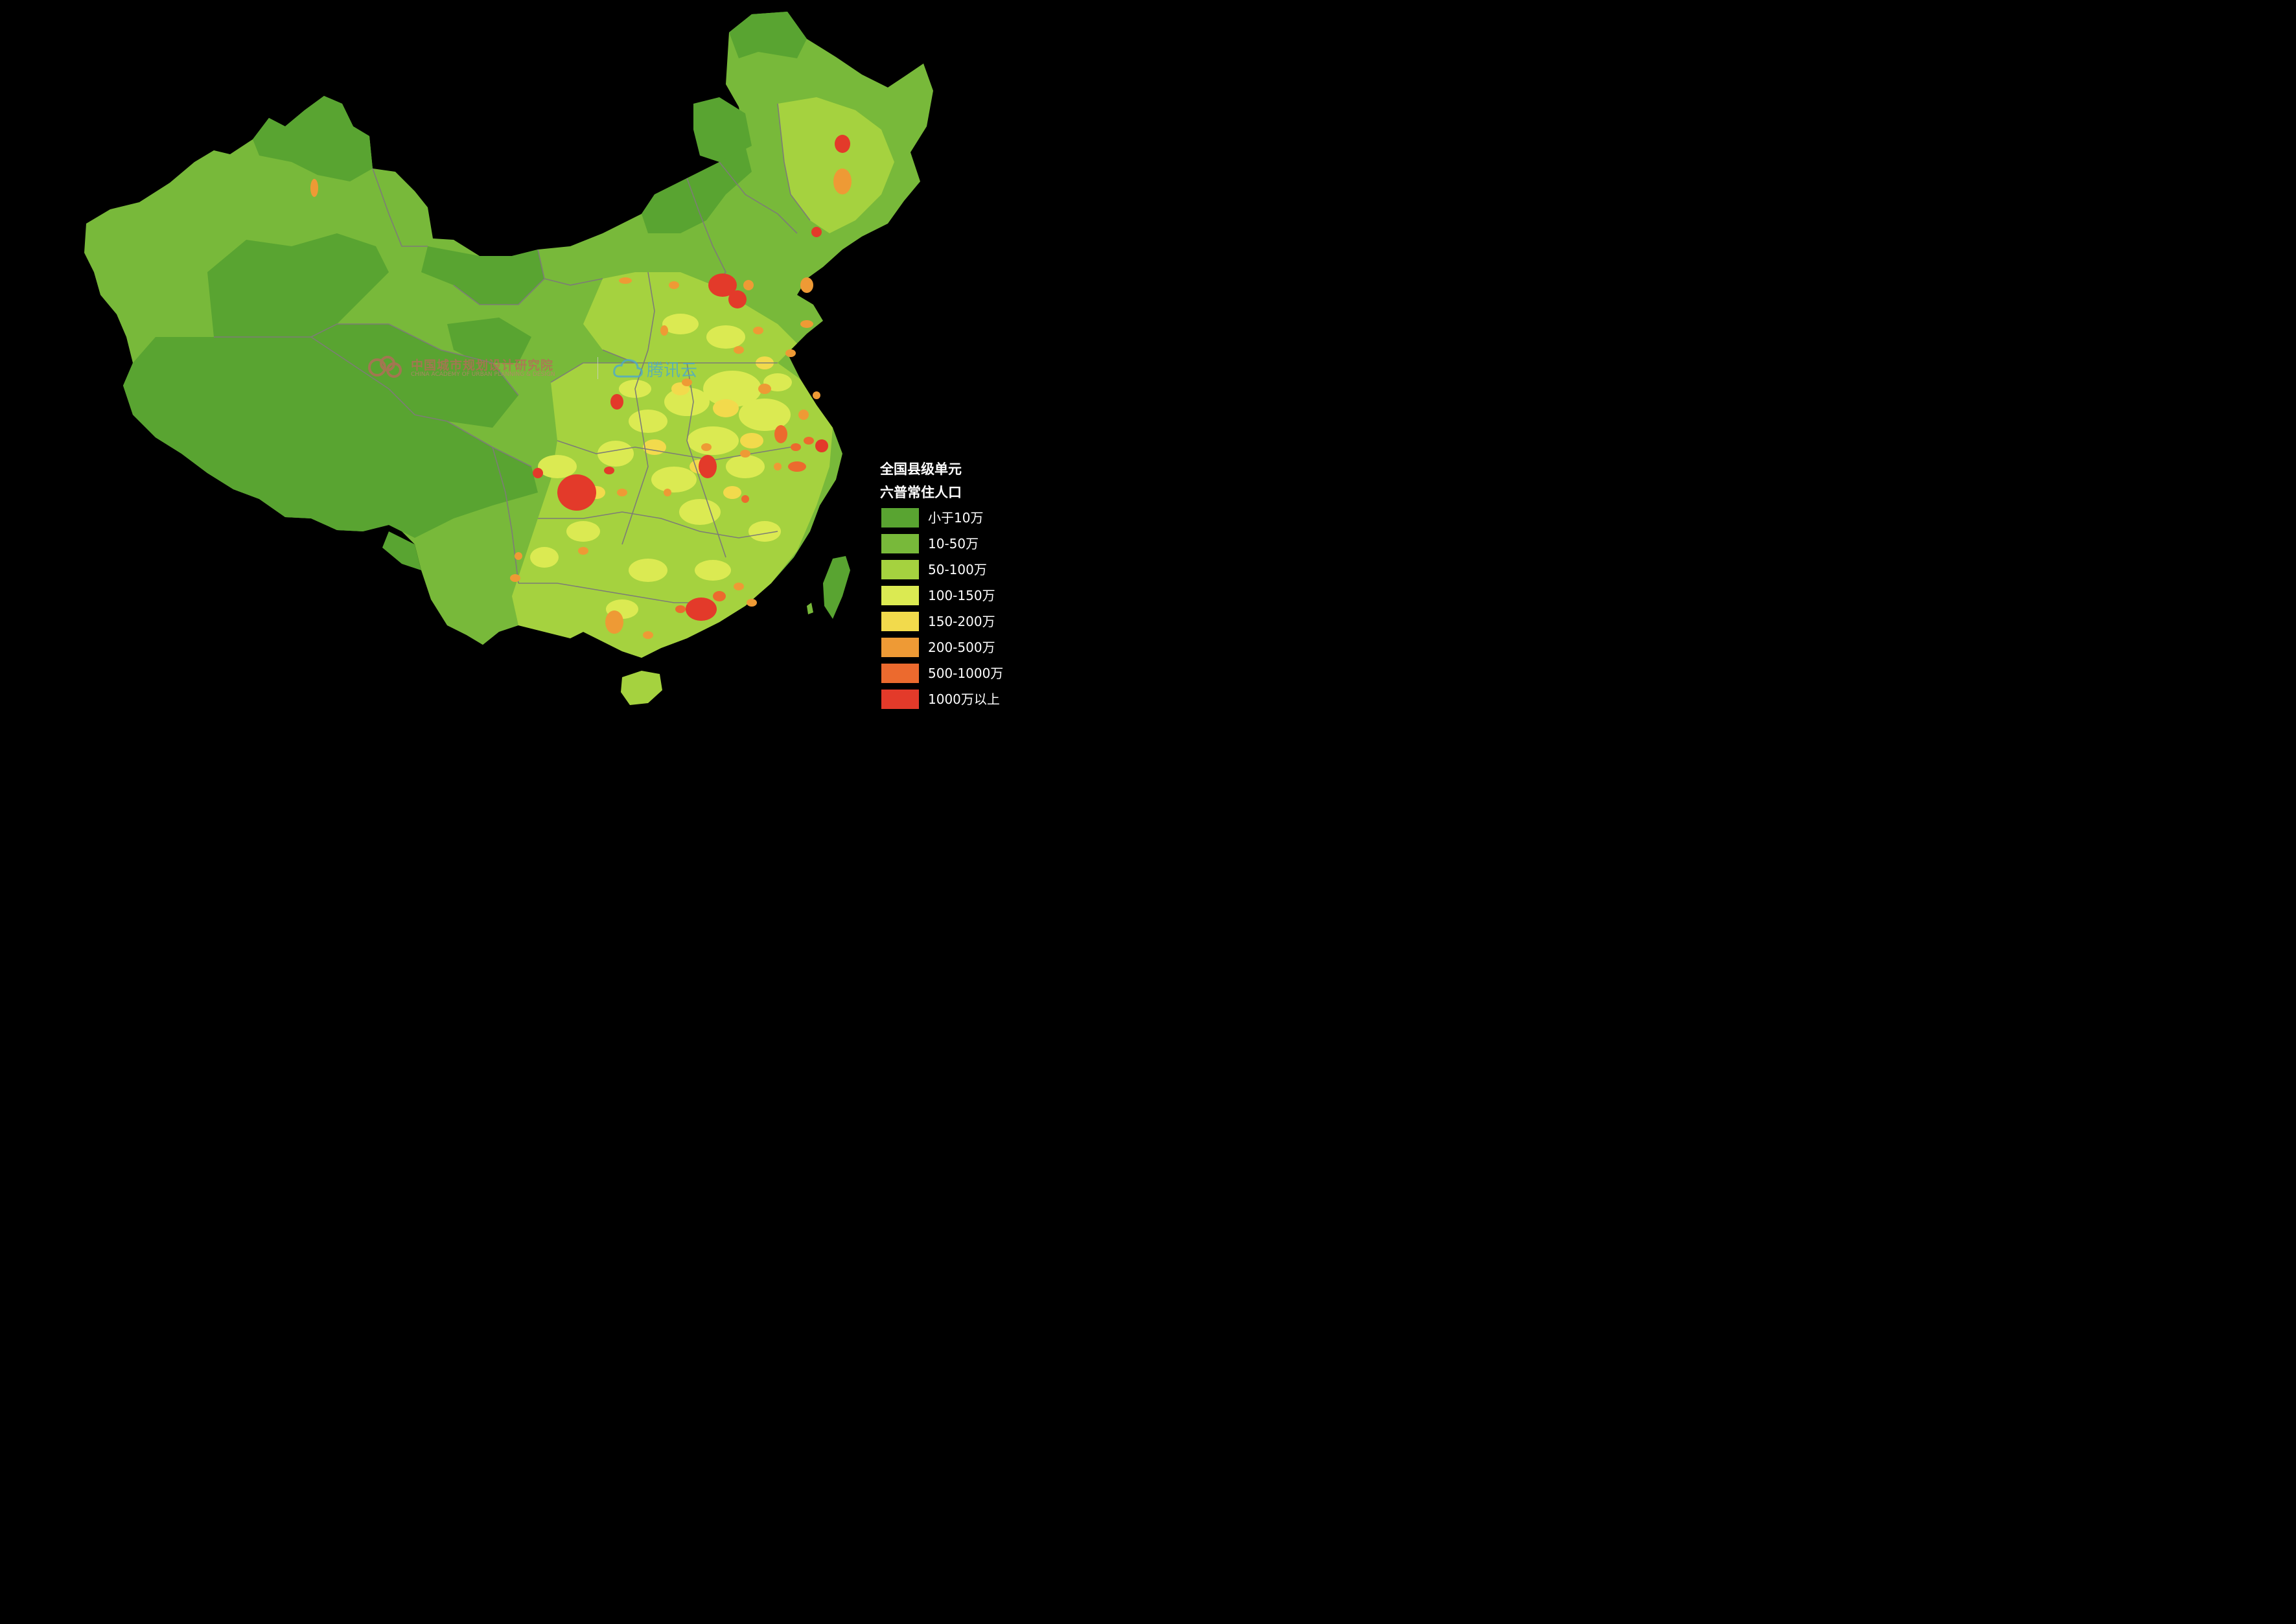 Image resolution: width=2296 pixels, height=1624 pixels. I want to click on island-taiwan, so click(836, 587).